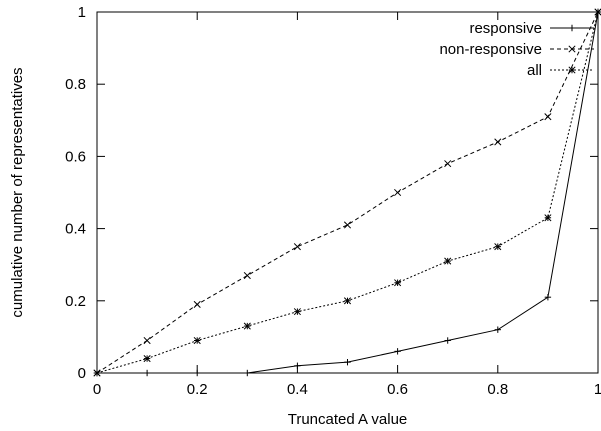 The width and height of the screenshot is (601, 431). What do you see at coordinates (97, 389) in the screenshot?
I see `x-tick-label: 0` at bounding box center [97, 389].